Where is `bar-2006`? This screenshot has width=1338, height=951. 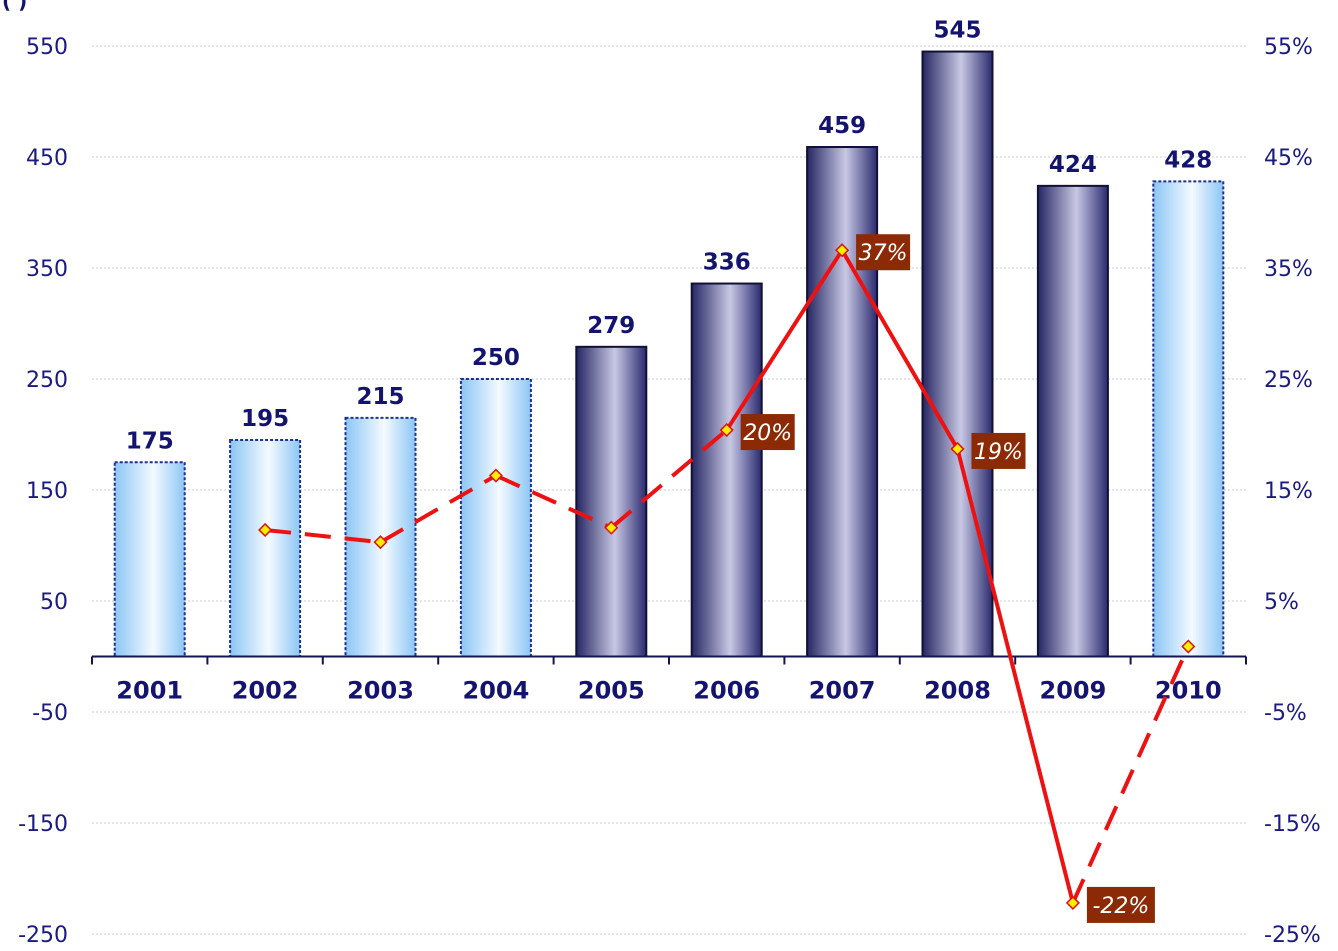
bar-2006 is located at coordinates (726, 470).